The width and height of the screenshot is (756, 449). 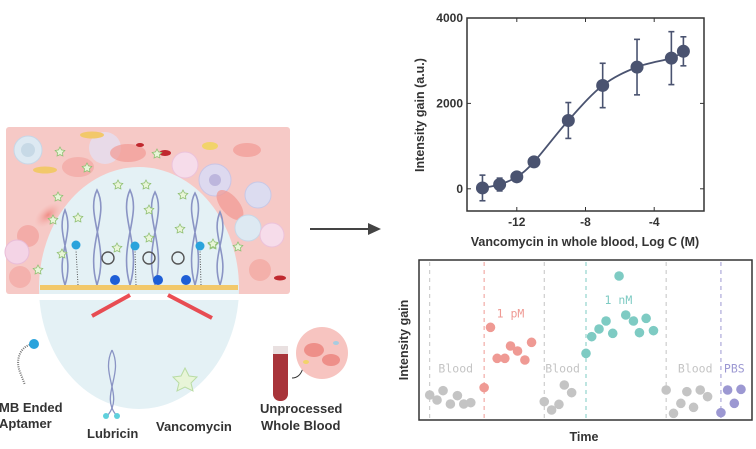 What do you see at coordinates (112, 433) in the screenshot?
I see `legend-label-lubricin: Lubricin` at bounding box center [112, 433].